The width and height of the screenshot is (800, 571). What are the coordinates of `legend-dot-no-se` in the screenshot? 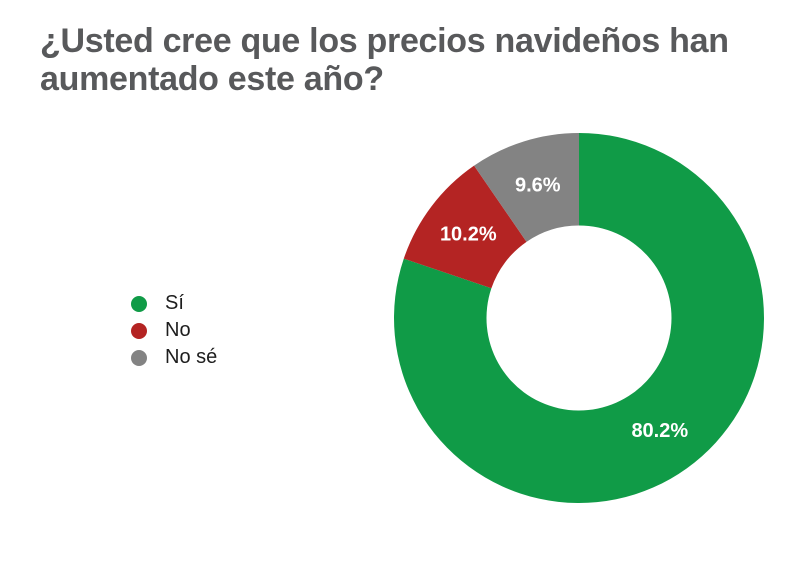 It's located at (139, 357).